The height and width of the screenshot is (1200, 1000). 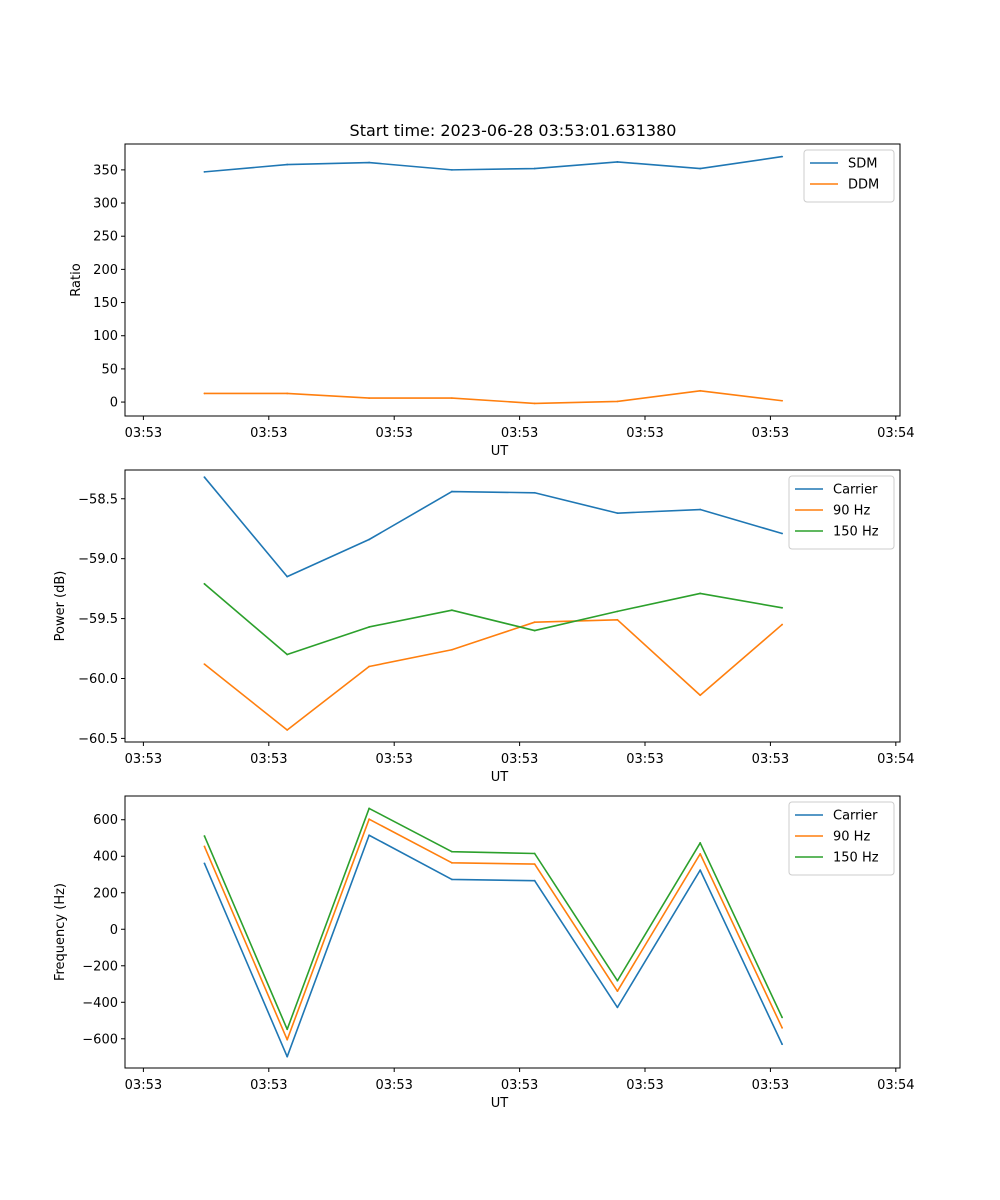 I want to click on figure-title: Start time: 2023-06-28 03:53:01.631380, so click(x=513, y=130).